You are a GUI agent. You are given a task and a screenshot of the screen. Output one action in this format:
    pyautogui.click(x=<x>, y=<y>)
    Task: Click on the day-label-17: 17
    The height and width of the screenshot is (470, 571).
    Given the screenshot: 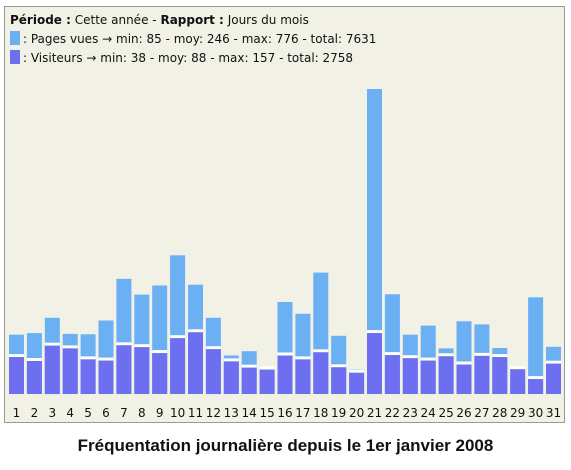 What is the action you would take?
    pyautogui.click(x=302, y=413)
    